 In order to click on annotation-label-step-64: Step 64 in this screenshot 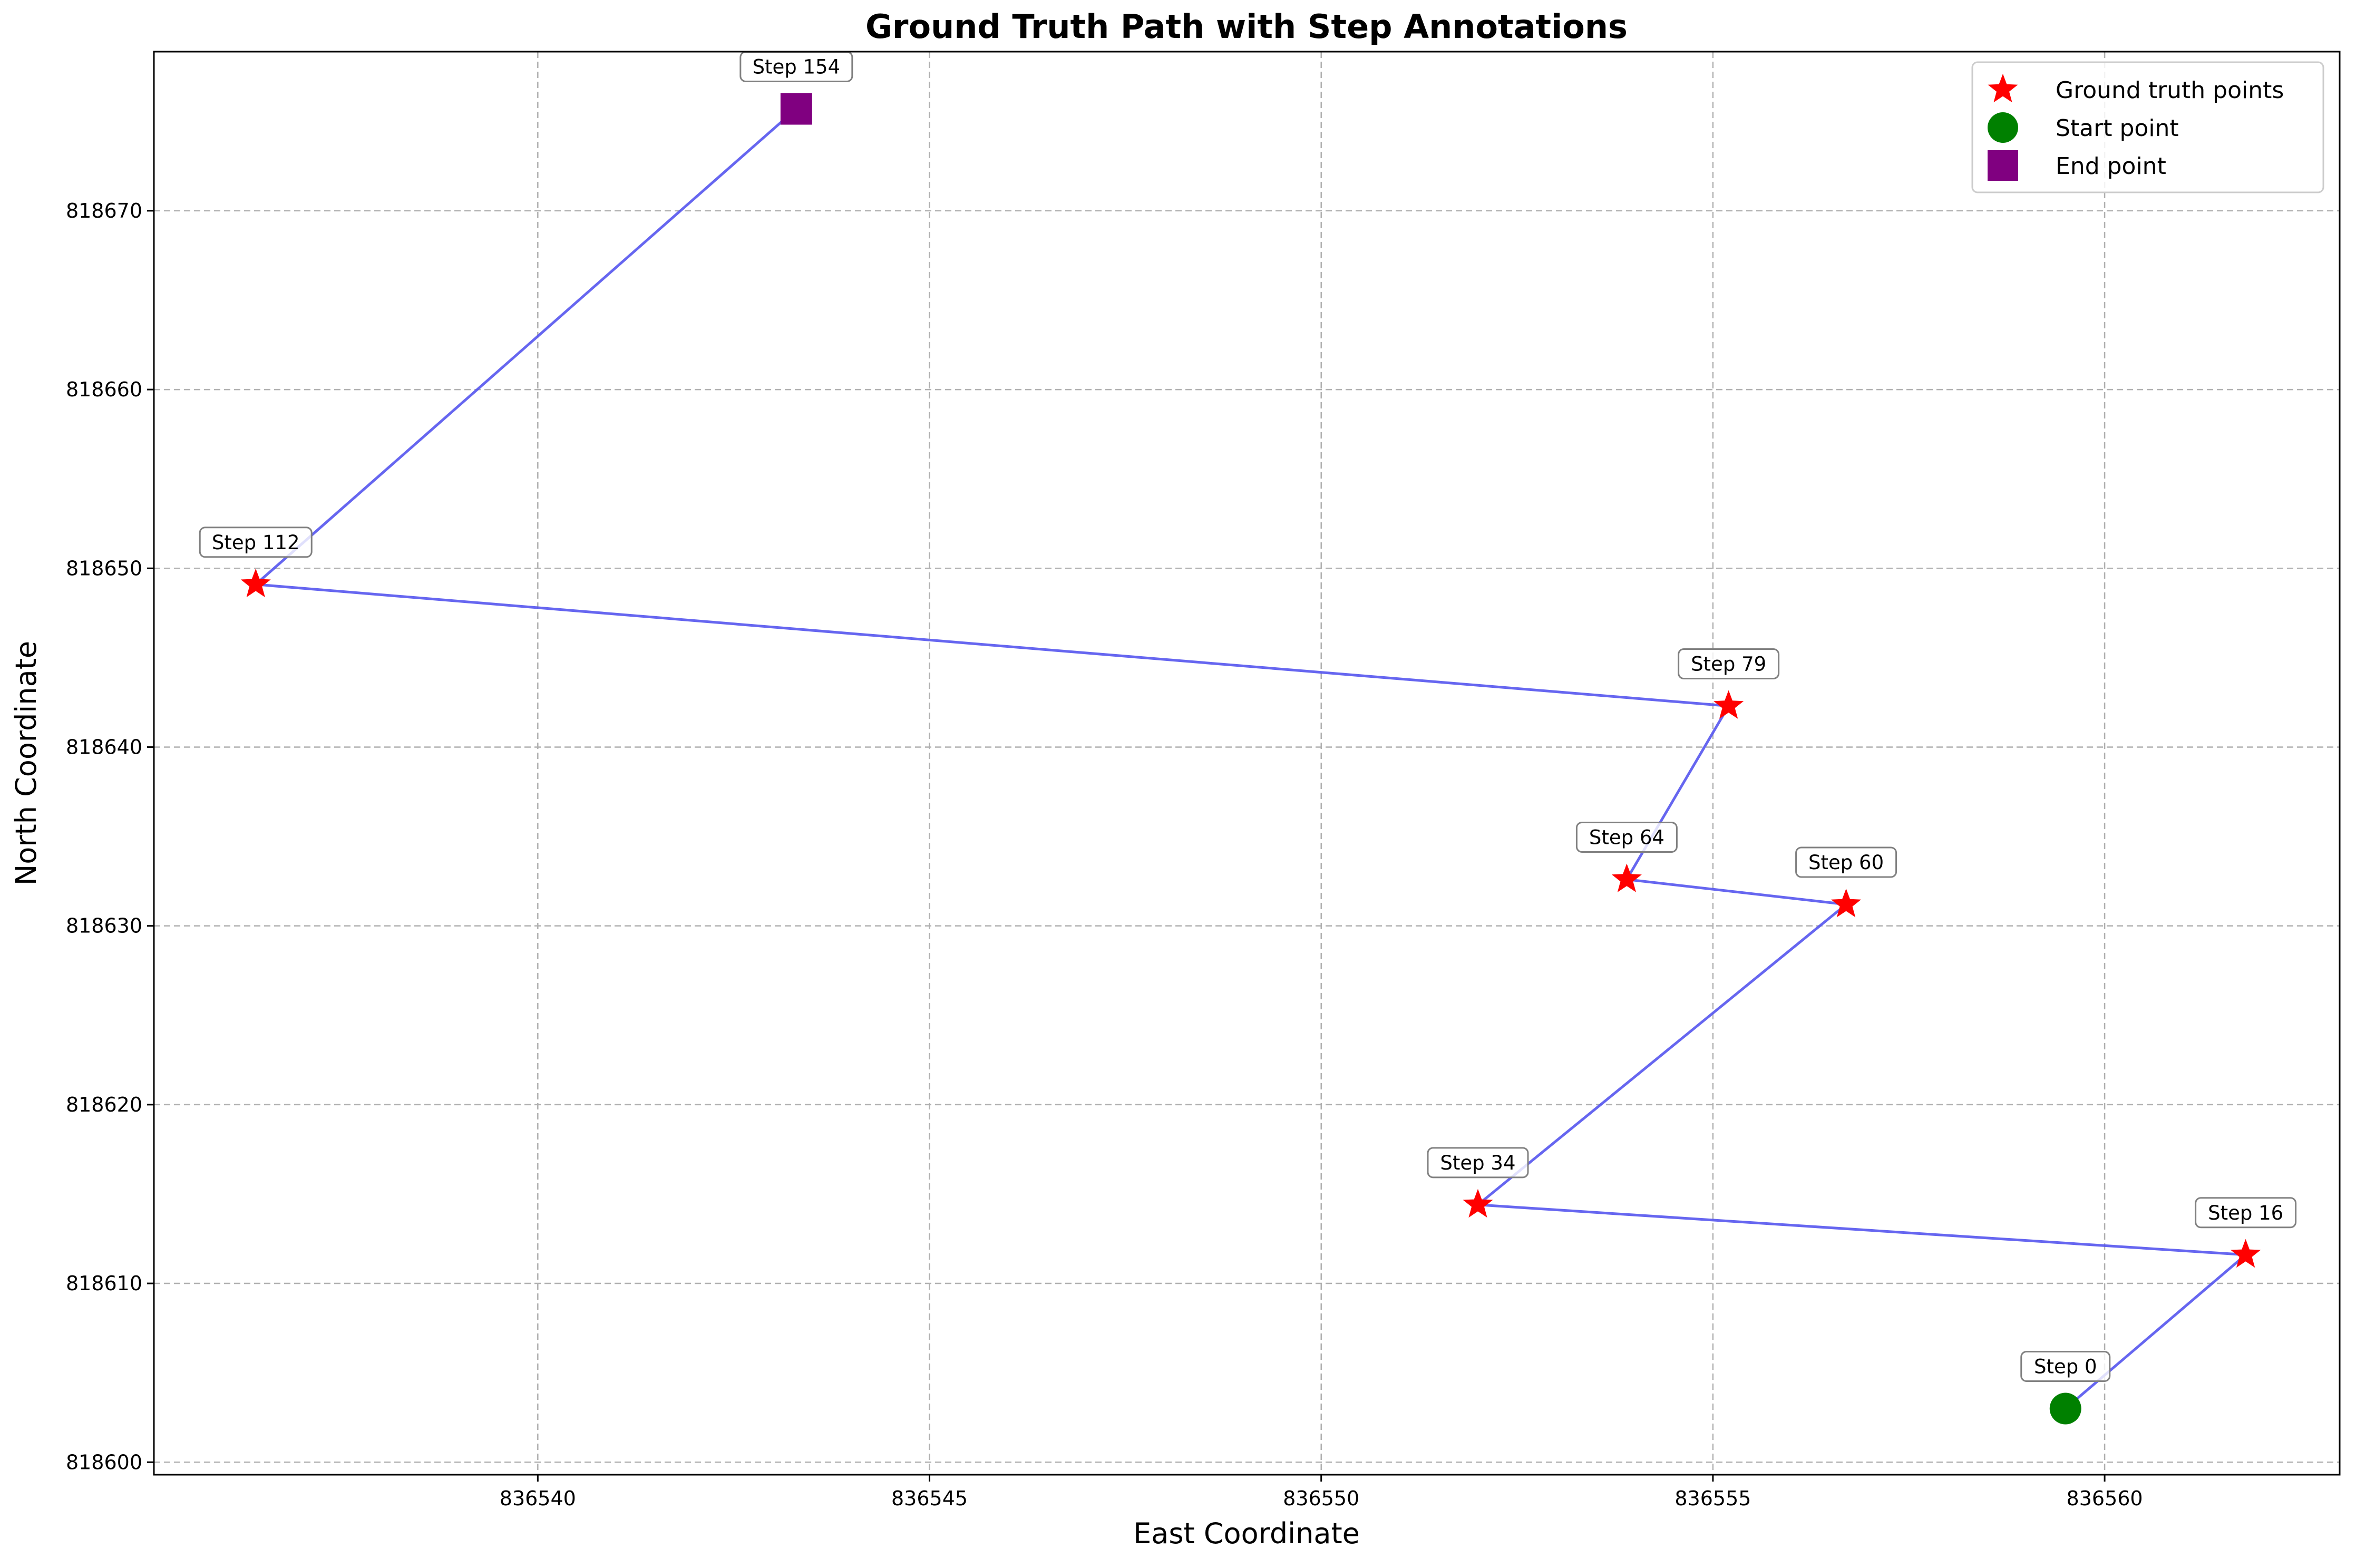, I will do `click(1626, 838)`.